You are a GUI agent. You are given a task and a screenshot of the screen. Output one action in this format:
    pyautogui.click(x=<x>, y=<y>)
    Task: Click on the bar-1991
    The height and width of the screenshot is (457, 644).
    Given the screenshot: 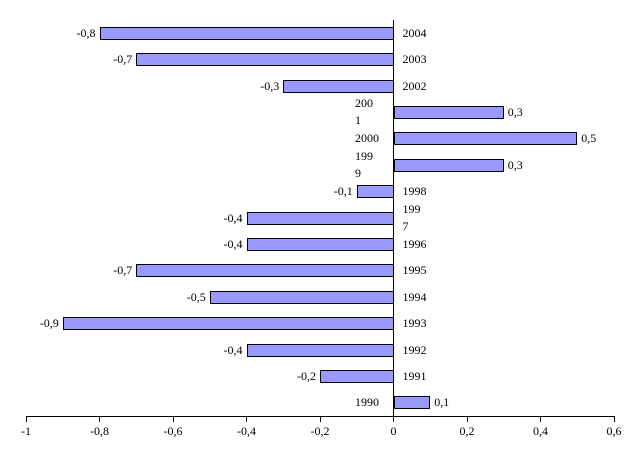 What is the action you would take?
    pyautogui.click(x=357, y=376)
    